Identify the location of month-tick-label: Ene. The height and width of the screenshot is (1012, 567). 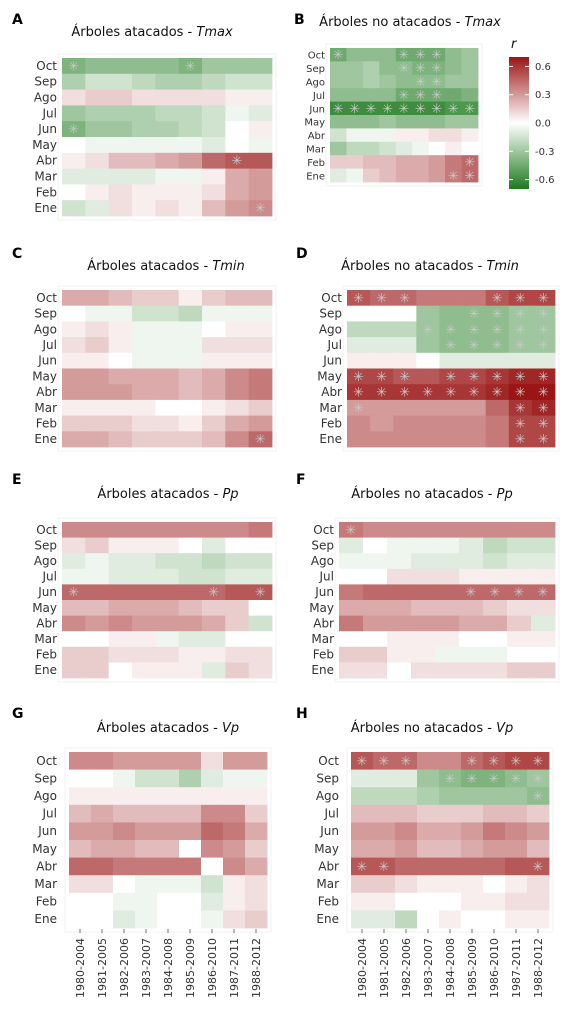
(45, 670).